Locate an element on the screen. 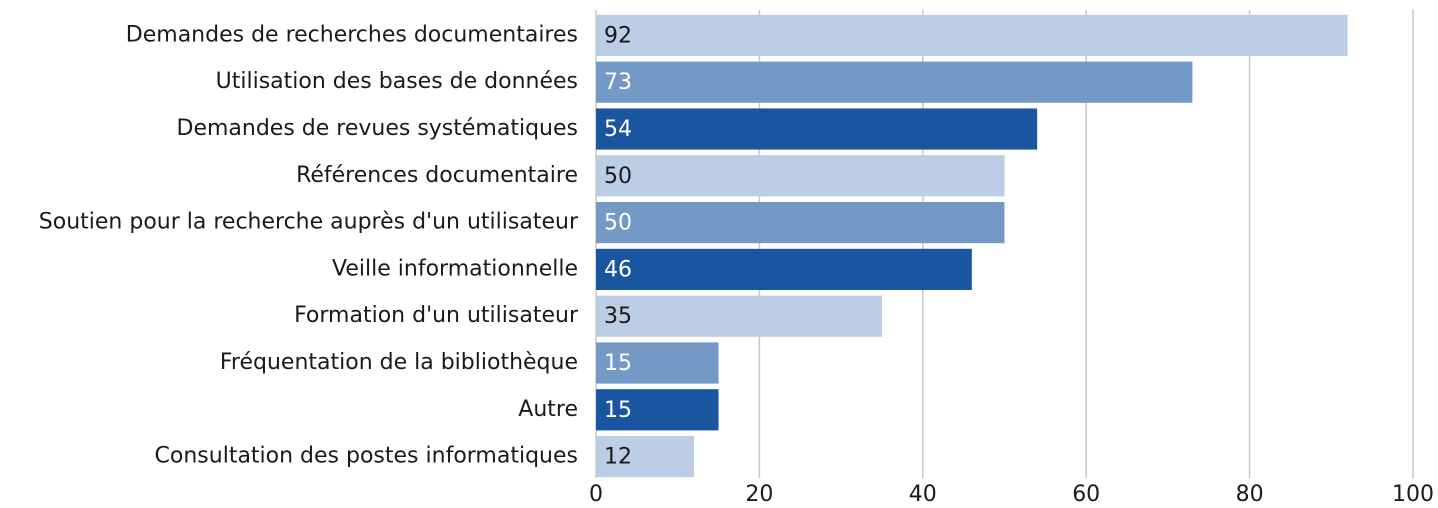  x-tick-label: 0 is located at coordinates (596, 494).